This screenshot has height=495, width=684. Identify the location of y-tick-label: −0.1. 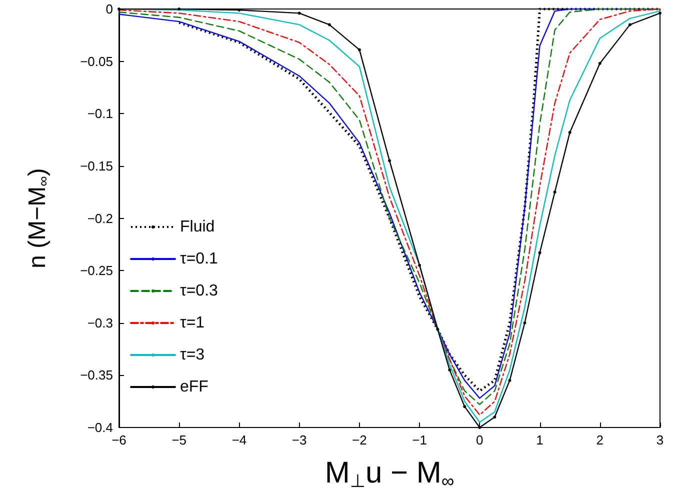
(100, 114).